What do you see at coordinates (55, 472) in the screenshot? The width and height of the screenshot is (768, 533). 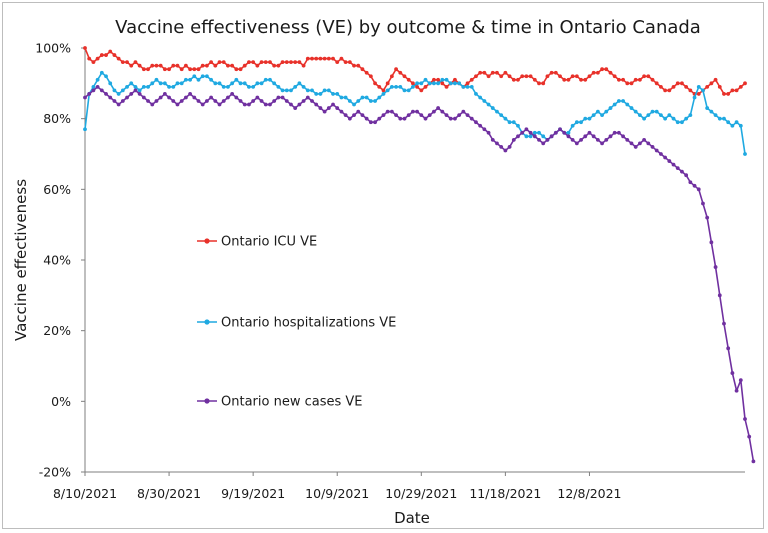 I see `y-tick-label: -20%` at bounding box center [55, 472].